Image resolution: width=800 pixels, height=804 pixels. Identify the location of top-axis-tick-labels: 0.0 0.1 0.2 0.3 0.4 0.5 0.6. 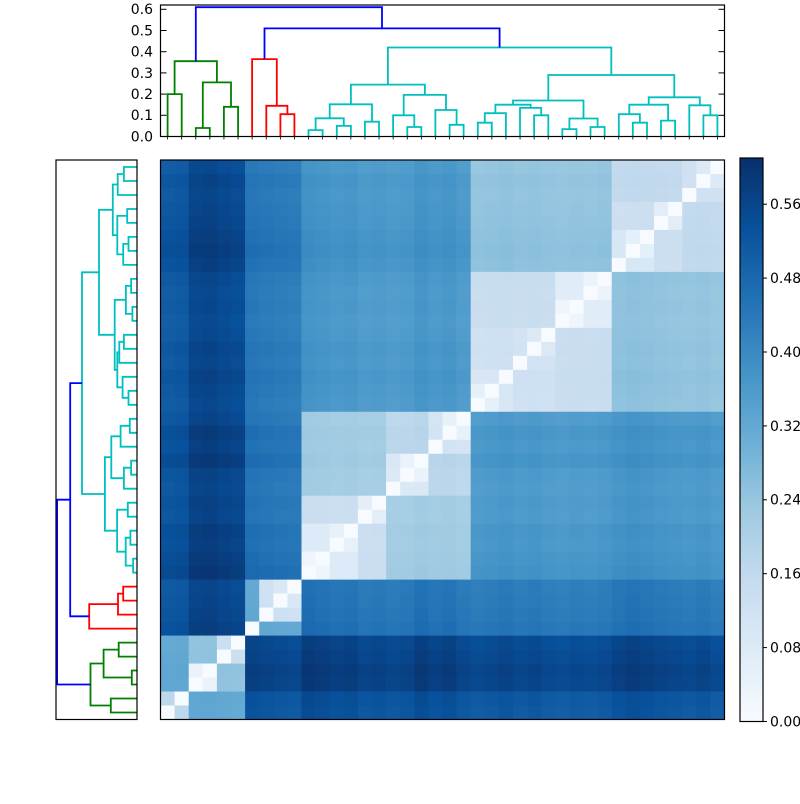
(142, 73).